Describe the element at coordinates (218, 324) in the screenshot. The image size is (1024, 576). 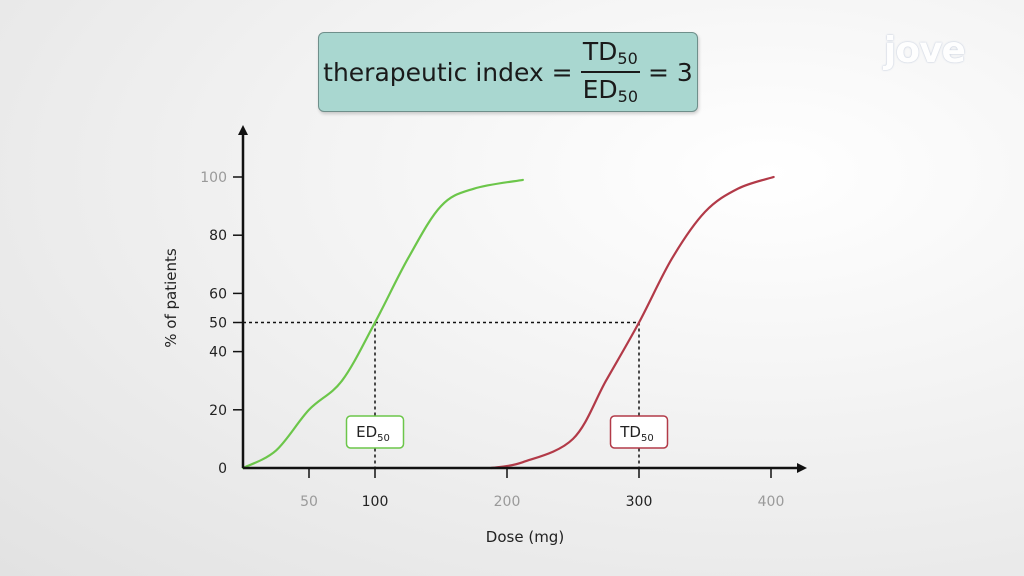
I see `y-tick-label: 50` at that location.